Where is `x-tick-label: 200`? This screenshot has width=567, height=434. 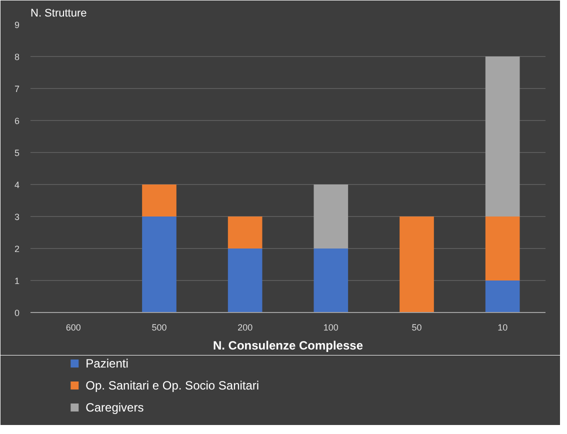
x-tick-label: 200 is located at coordinates (245, 327).